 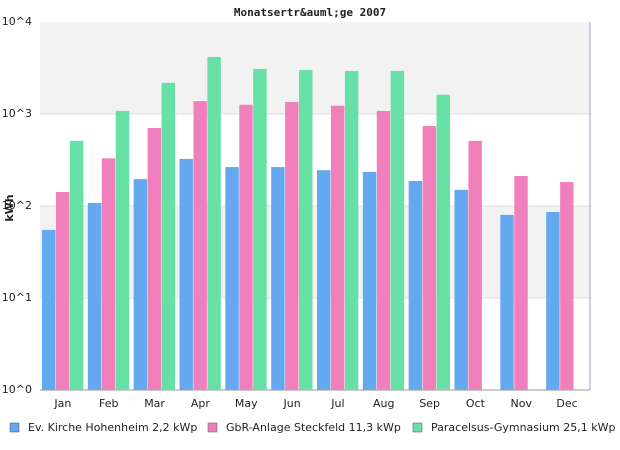 What do you see at coordinates (17, 21) in the screenshot?
I see `y-tick-label: 10^4` at bounding box center [17, 21].